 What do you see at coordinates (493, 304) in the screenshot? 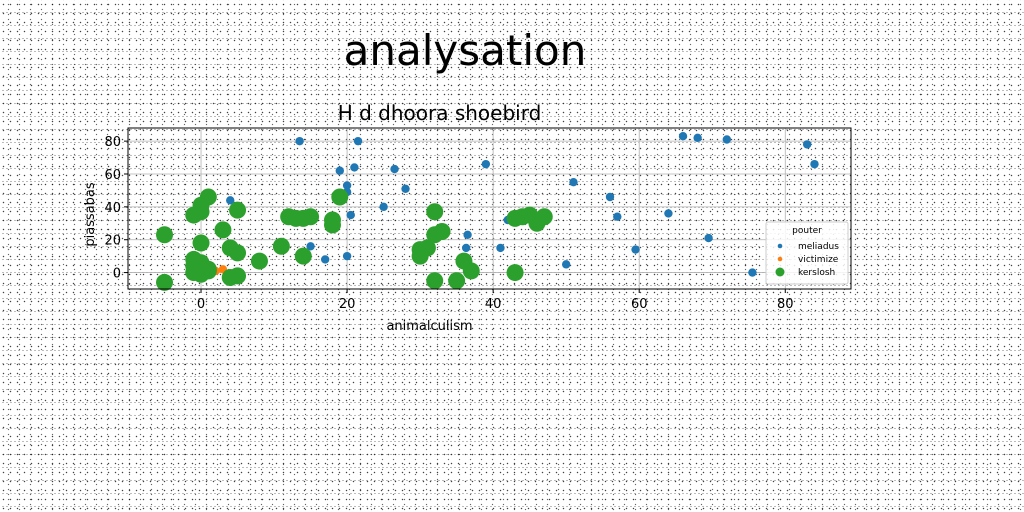
I see `x-tick-label: 40` at bounding box center [493, 304].